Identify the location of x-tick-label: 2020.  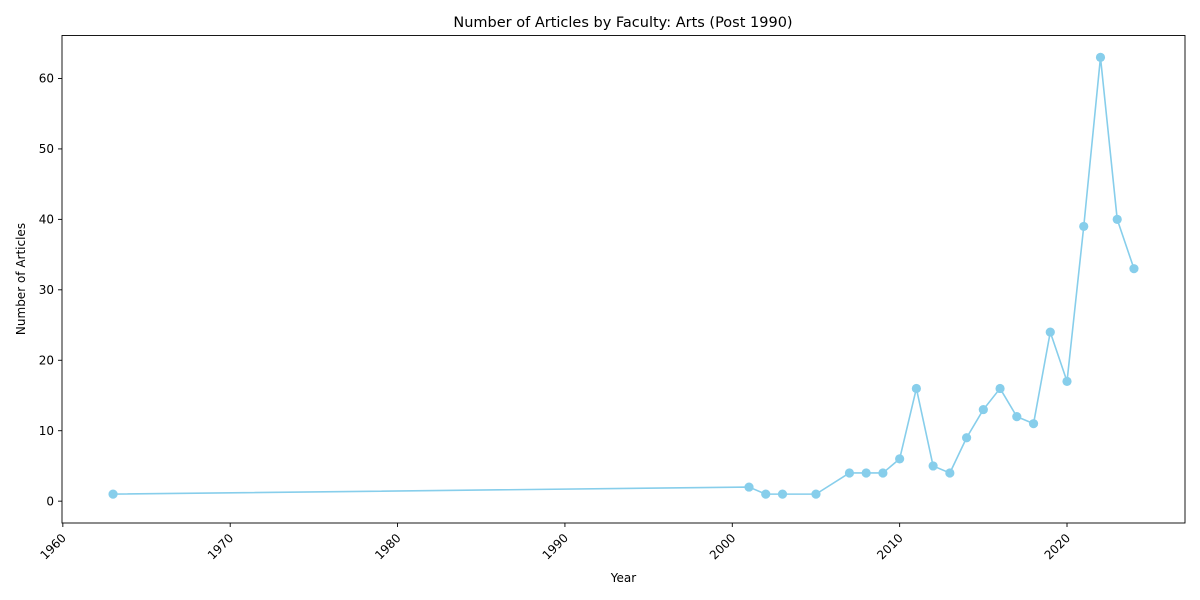
(1057, 546).